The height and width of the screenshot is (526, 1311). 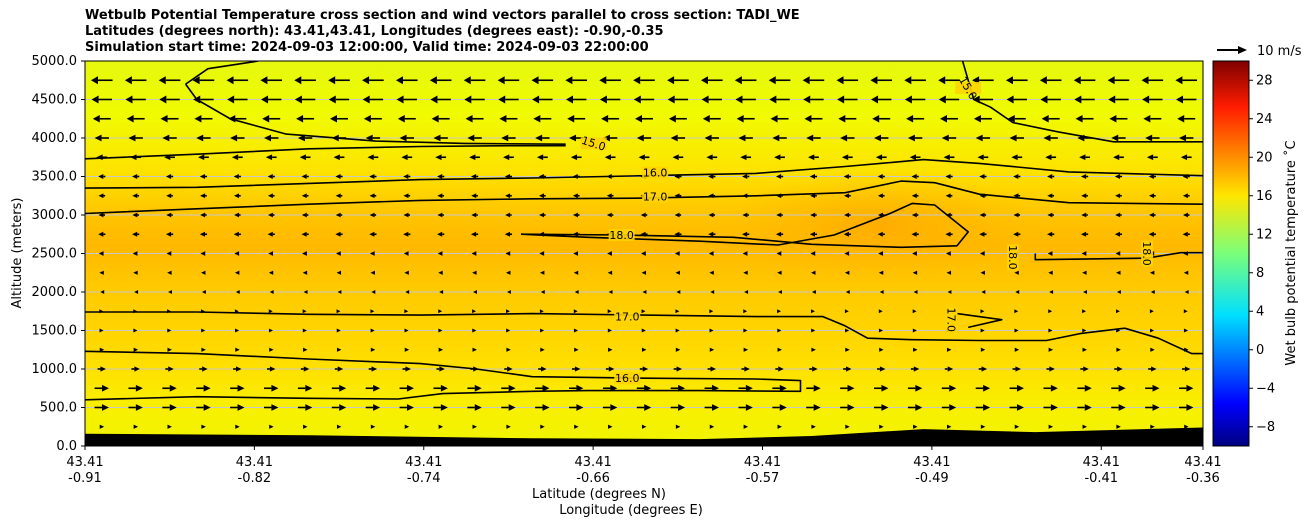 What do you see at coordinates (593, 462) in the screenshot?
I see `x-tick-lat-3: 43.41` at bounding box center [593, 462].